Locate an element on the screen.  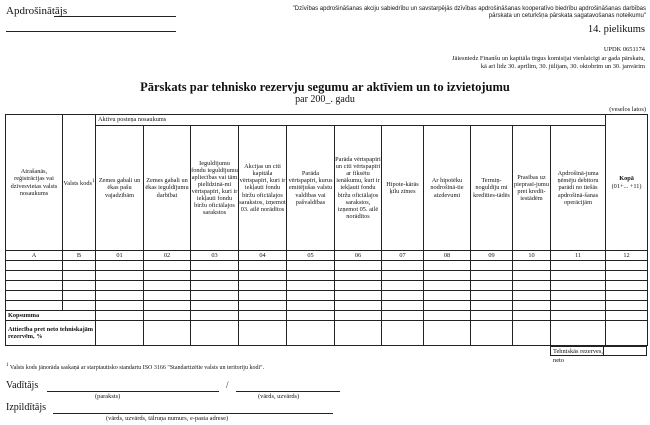
net-reserves-value-cell is located at coordinates (625, 351).